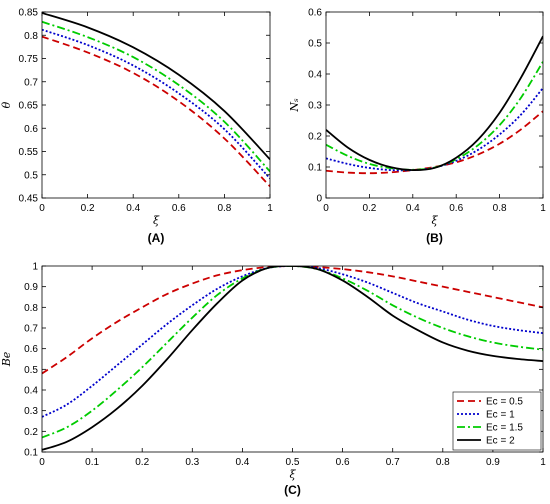  What do you see at coordinates (6, 359) in the screenshot?
I see `y-axis-label: Be` at bounding box center [6, 359].